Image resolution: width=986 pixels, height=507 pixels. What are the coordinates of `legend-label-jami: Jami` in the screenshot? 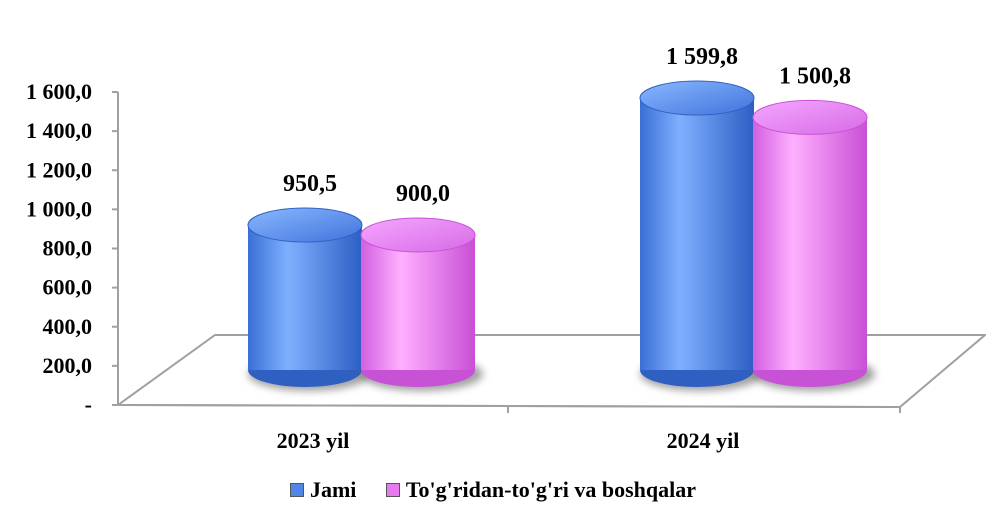 It's located at (333, 489).